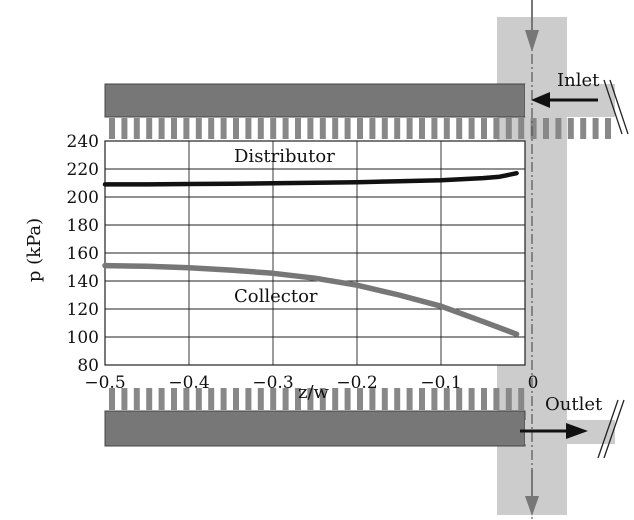 The width and height of the screenshot is (634, 520). Describe the element at coordinates (440, 383) in the screenshot. I see `x-tick-label: −0.1` at that location.